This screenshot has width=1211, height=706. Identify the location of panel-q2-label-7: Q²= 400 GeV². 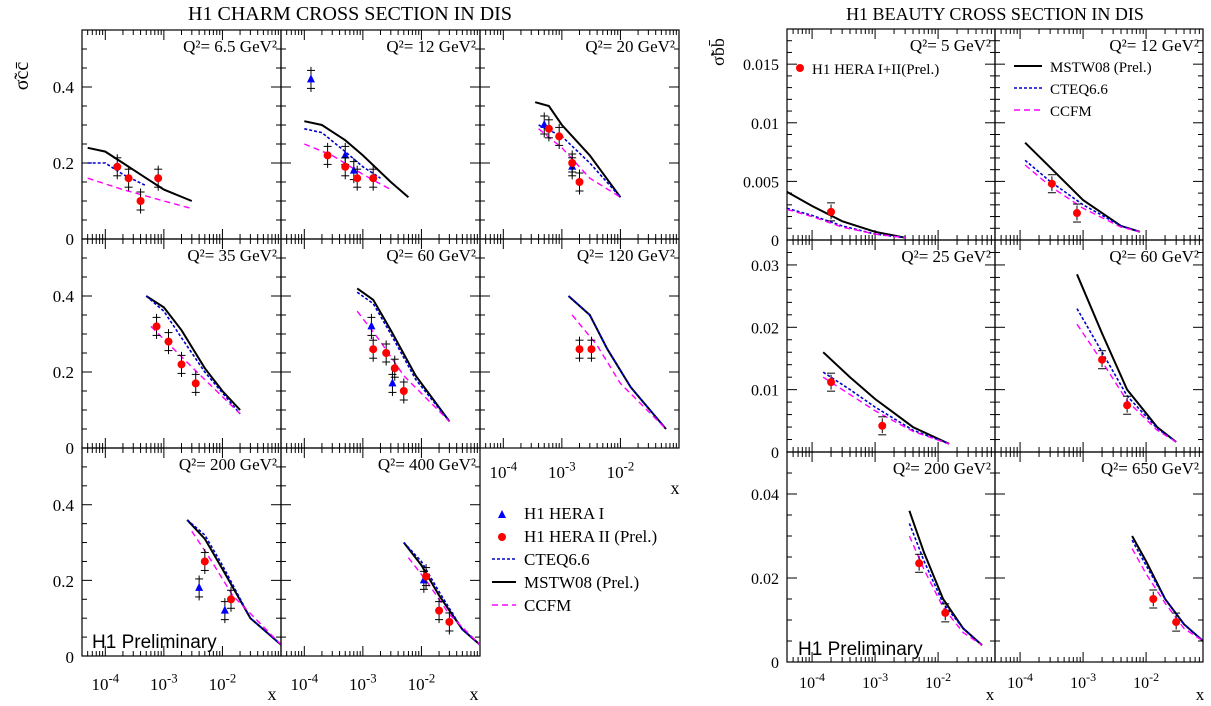
(427, 464).